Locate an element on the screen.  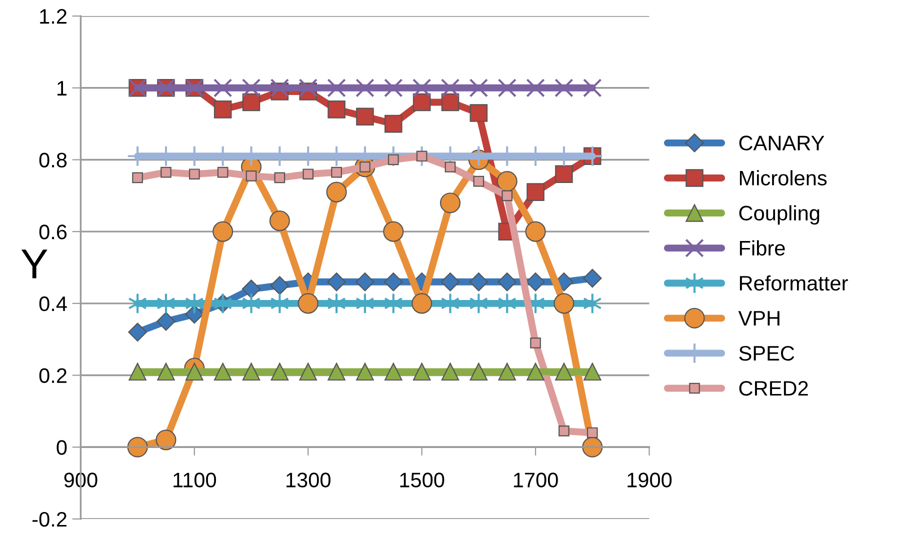
legend-label: CANARY is located at coordinates (781, 143).